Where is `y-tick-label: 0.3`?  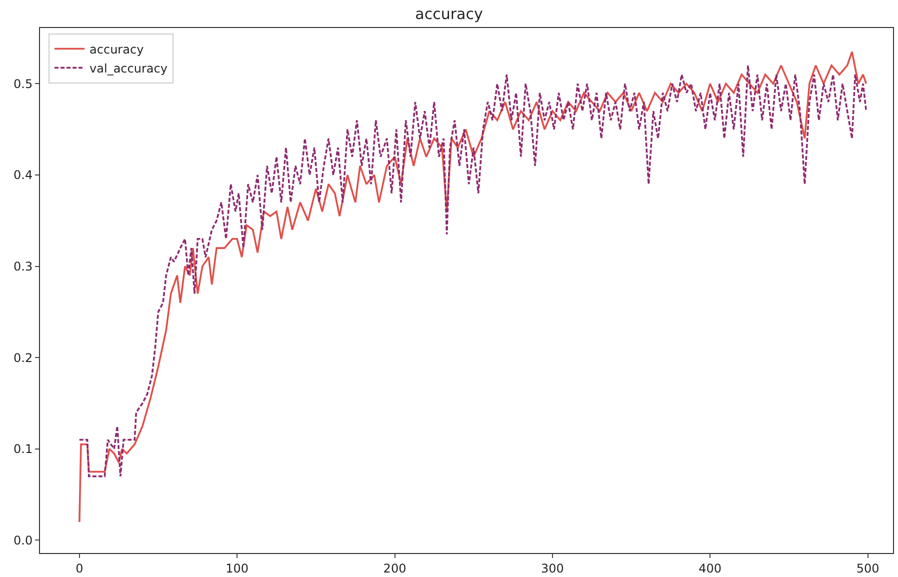
y-tick-label: 0.3 is located at coordinates (23, 267).